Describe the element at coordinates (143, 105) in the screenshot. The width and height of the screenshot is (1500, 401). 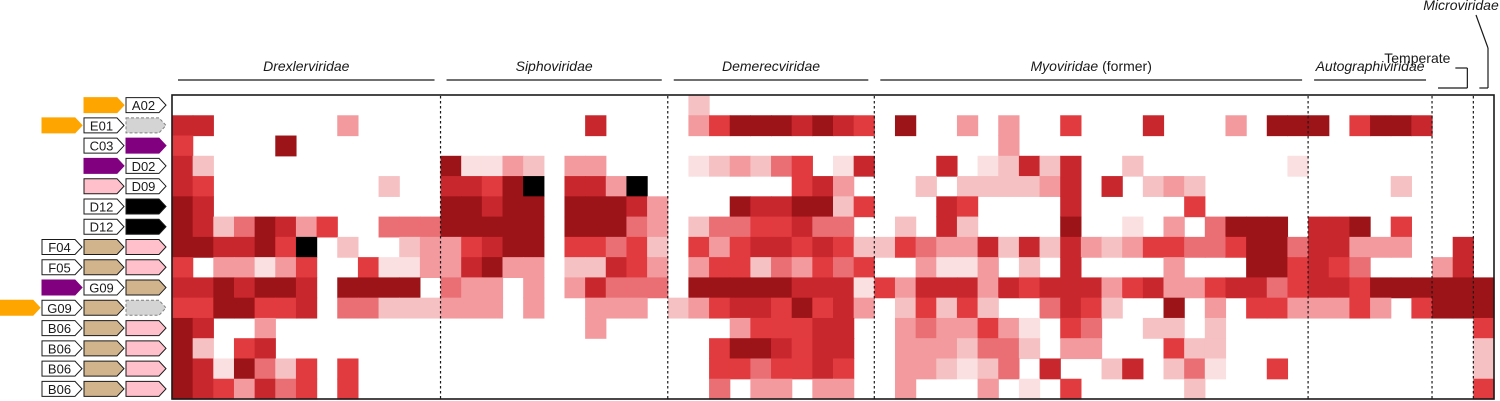
I see `row-label: A02` at that location.